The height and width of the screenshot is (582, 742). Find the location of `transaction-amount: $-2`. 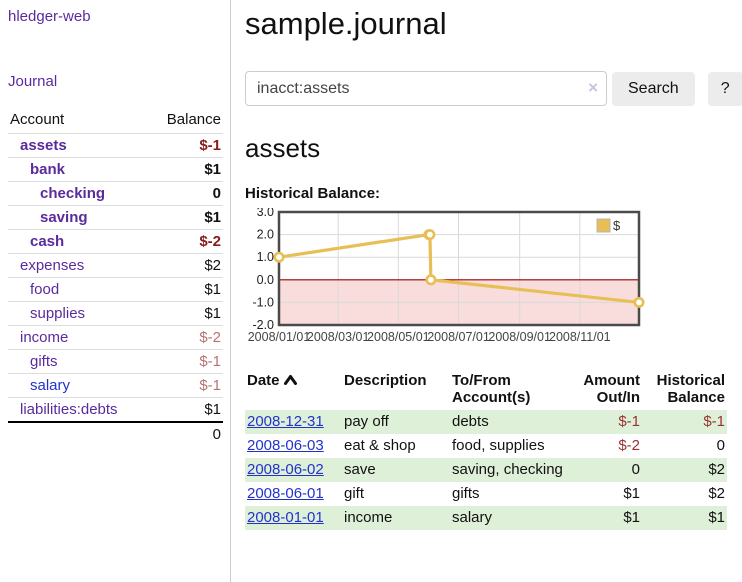

transaction-amount: $-2 is located at coordinates (629, 445).